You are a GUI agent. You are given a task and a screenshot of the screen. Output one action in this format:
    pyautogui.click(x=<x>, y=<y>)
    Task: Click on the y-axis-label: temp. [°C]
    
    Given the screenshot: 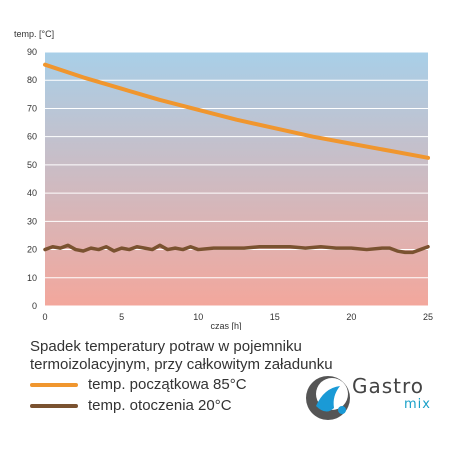 What is the action you would take?
    pyautogui.click(x=34, y=34)
    